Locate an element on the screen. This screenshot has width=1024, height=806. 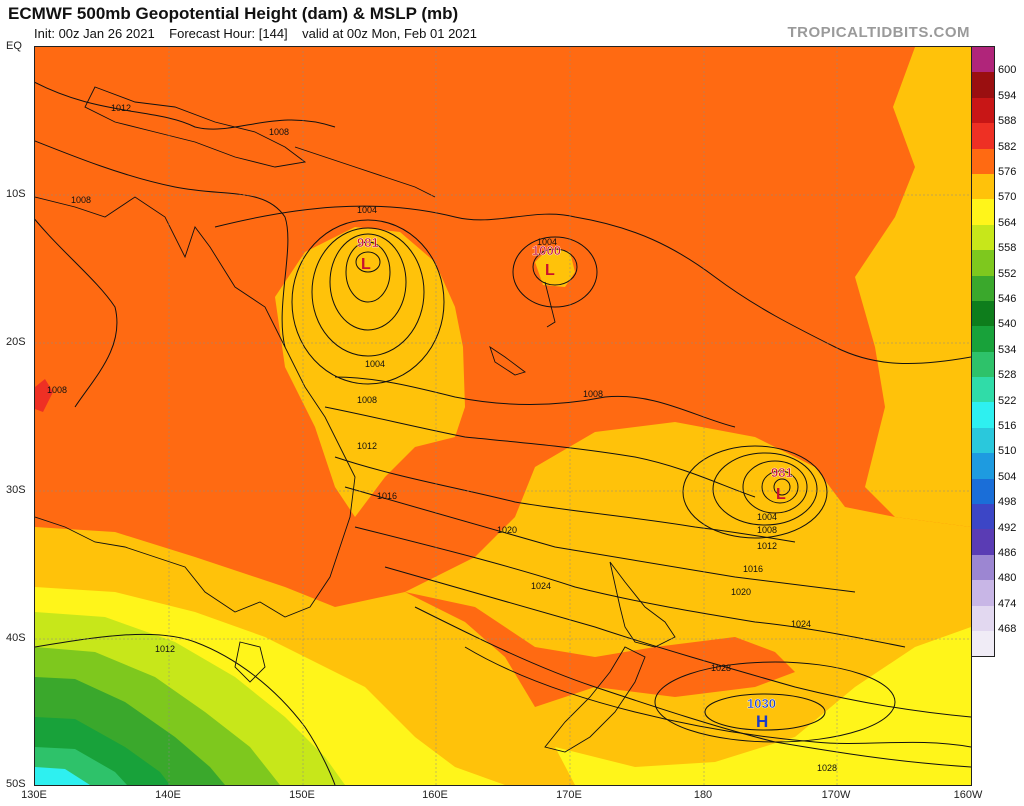
low3-value: 981 is located at coordinates (782, 472).